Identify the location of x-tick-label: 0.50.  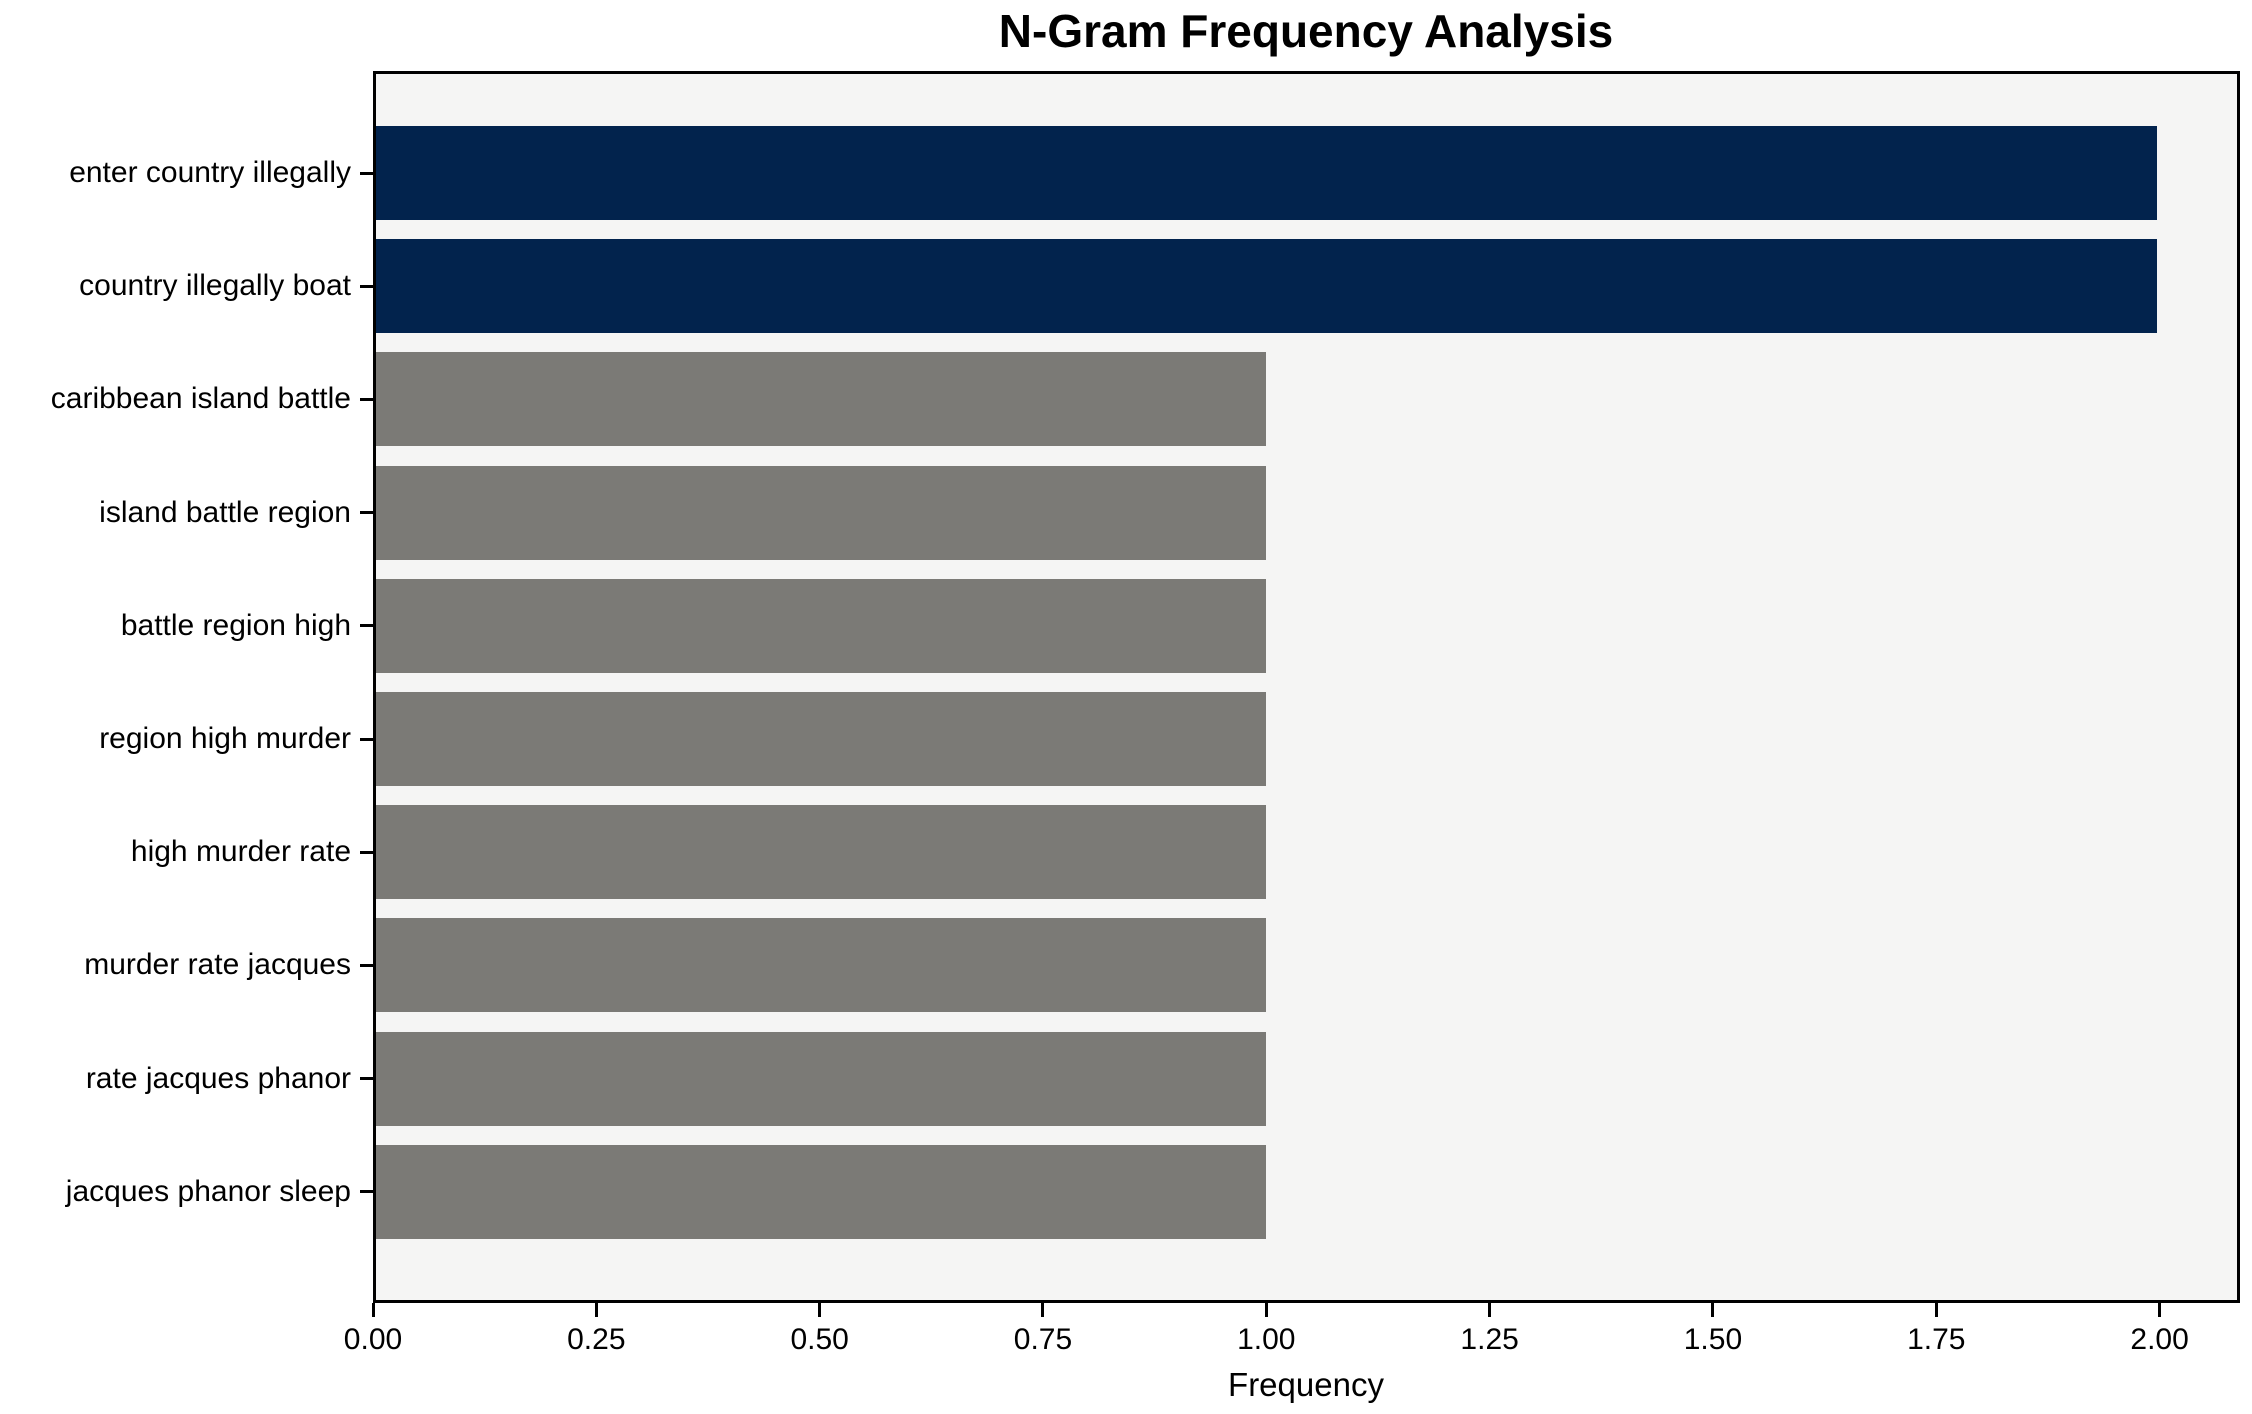
(819, 1339).